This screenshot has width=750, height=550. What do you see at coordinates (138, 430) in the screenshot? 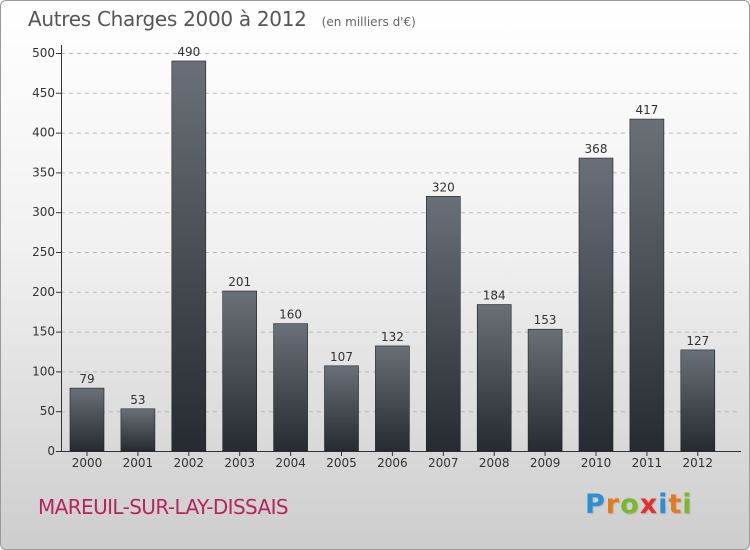
I see `bar-2001` at bounding box center [138, 430].